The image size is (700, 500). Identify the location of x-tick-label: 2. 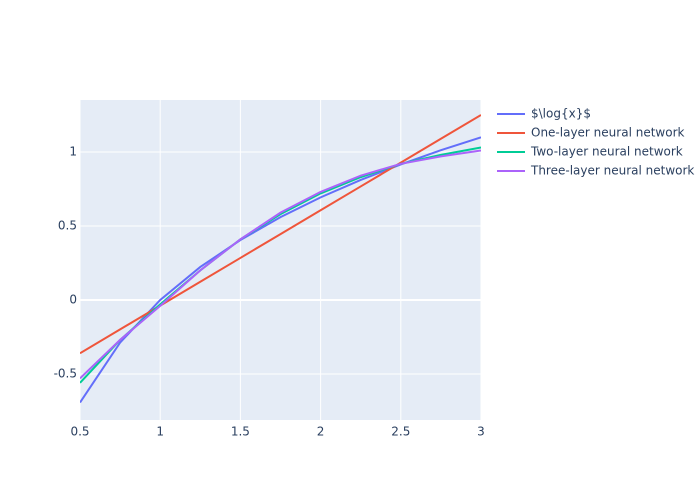
(321, 432).